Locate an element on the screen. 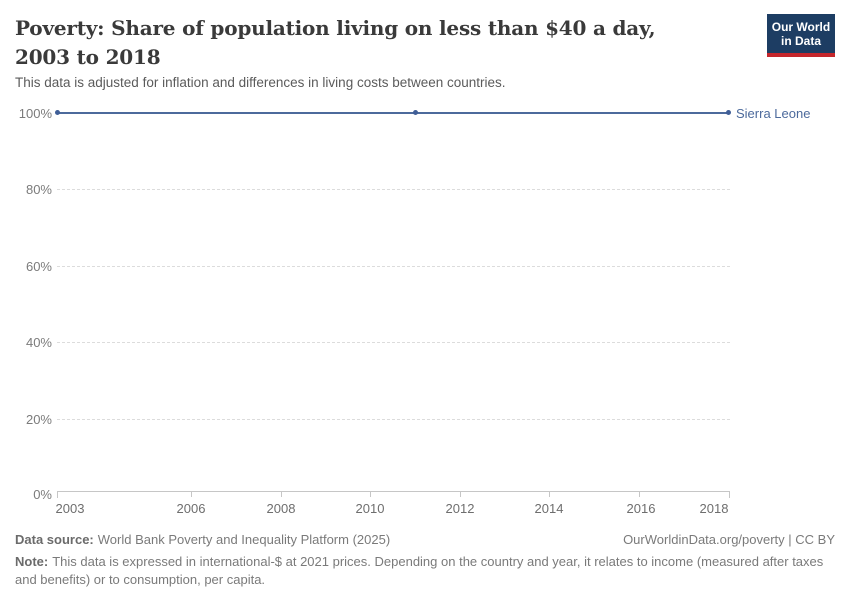 The image size is (850, 600). axis-tick-2010 is located at coordinates (370, 494).